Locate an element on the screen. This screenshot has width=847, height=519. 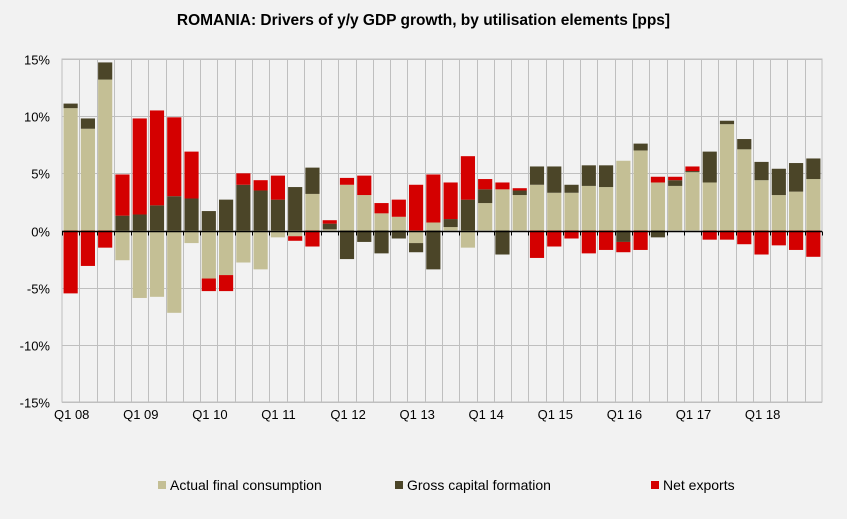
legend-swatch-gross-capital-formation is located at coordinates (399, 485).